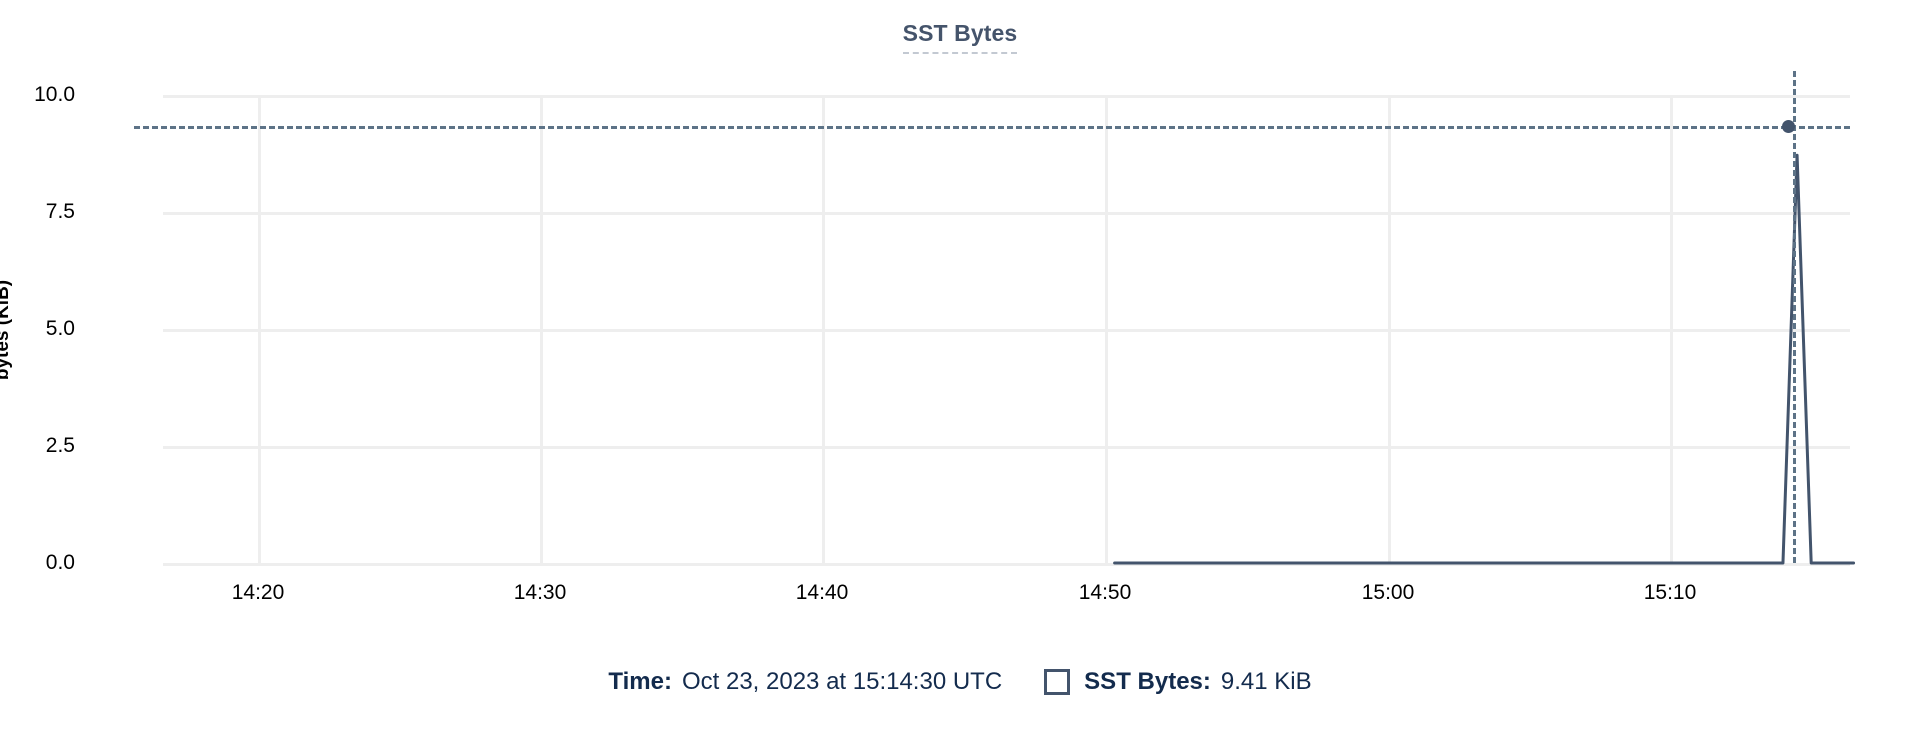 This screenshot has height=748, width=1920. Describe the element at coordinates (540, 592) in the screenshot. I see `x-tick-label: 14:30` at that location.